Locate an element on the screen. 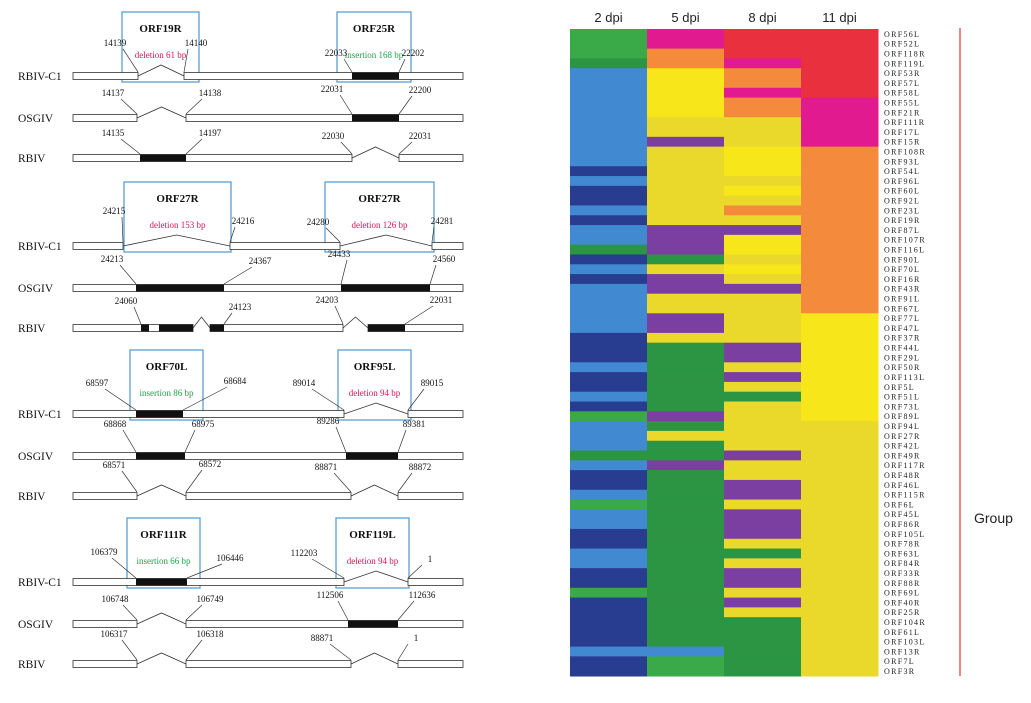 The height and width of the screenshot is (703, 1031). gene-label: ORF16R is located at coordinates (902, 279).